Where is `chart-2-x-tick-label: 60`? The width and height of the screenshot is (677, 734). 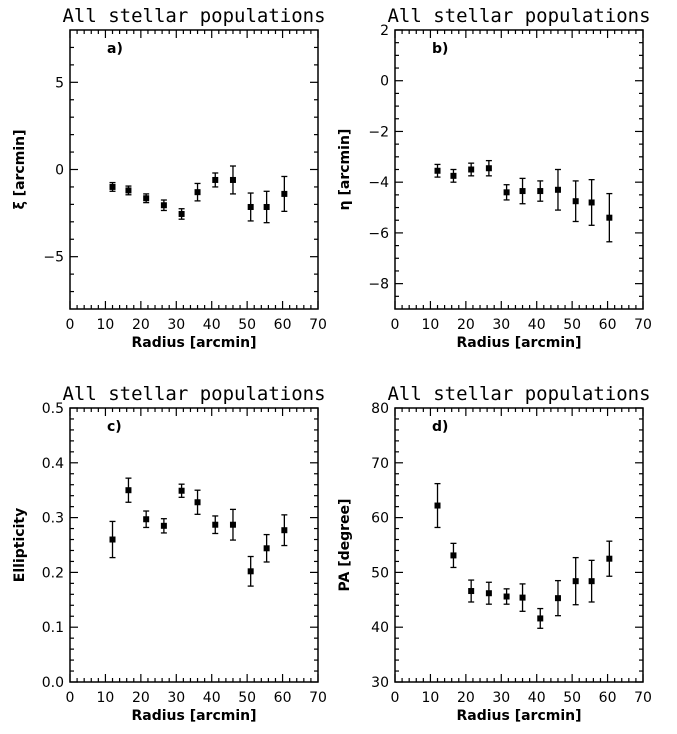
chart-2-x-tick-label: 60 is located at coordinates (283, 698).